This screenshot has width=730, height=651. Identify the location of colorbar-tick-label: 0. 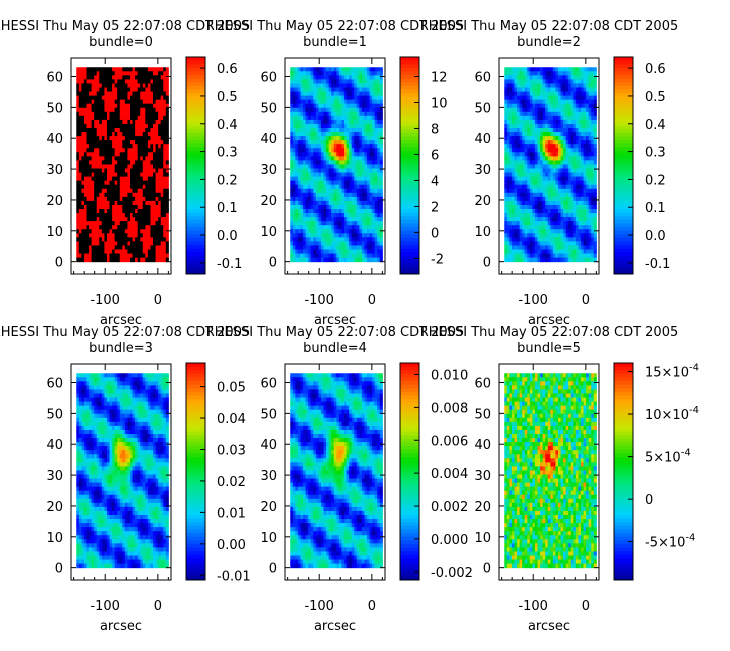
(435, 233).